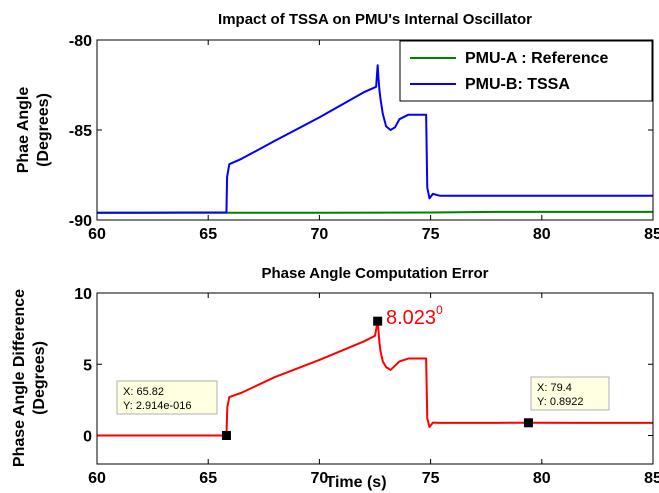 The height and width of the screenshot is (493, 659). I want to click on bottom-x-tick-label: 85, so click(651, 478).